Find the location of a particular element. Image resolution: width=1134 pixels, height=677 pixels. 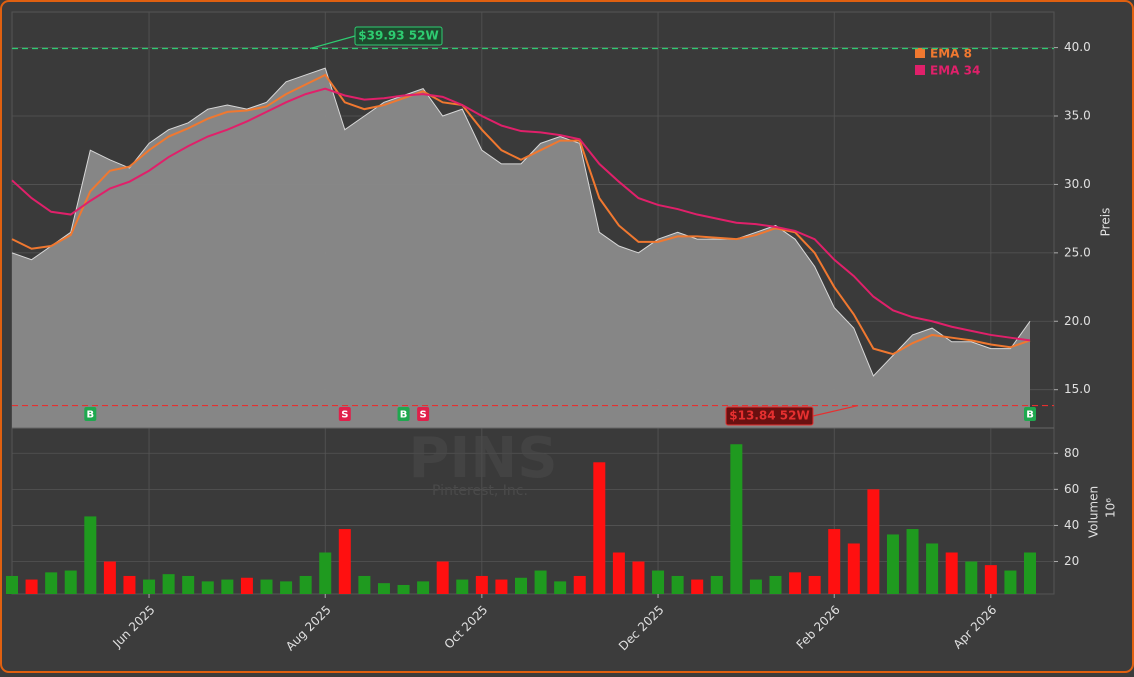

y-tick-label: 30.0 is located at coordinates (1077, 184).